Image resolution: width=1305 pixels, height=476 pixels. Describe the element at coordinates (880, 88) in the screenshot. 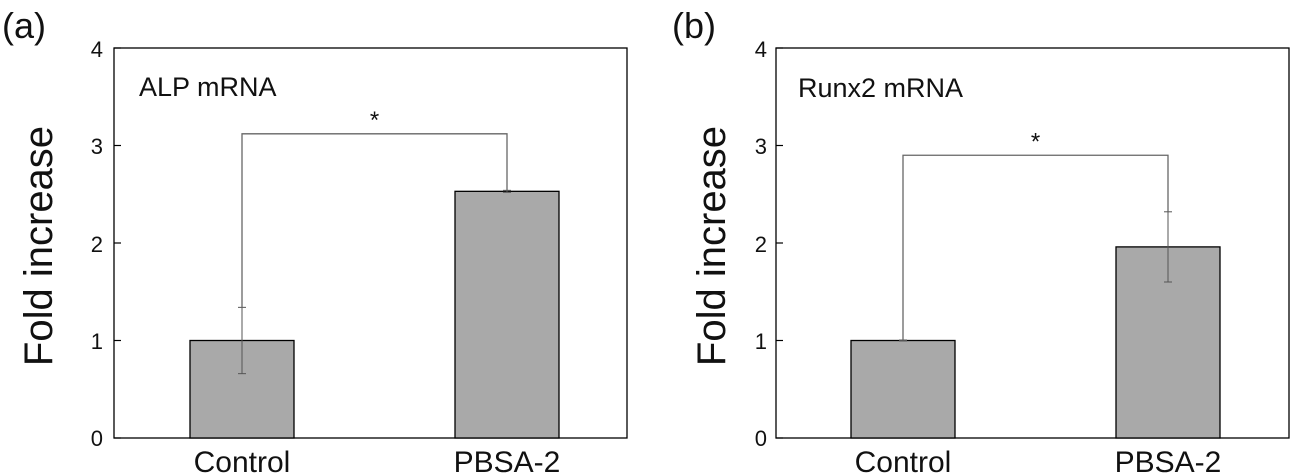

I see `panel-b-title: Runx2 mRNA` at that location.